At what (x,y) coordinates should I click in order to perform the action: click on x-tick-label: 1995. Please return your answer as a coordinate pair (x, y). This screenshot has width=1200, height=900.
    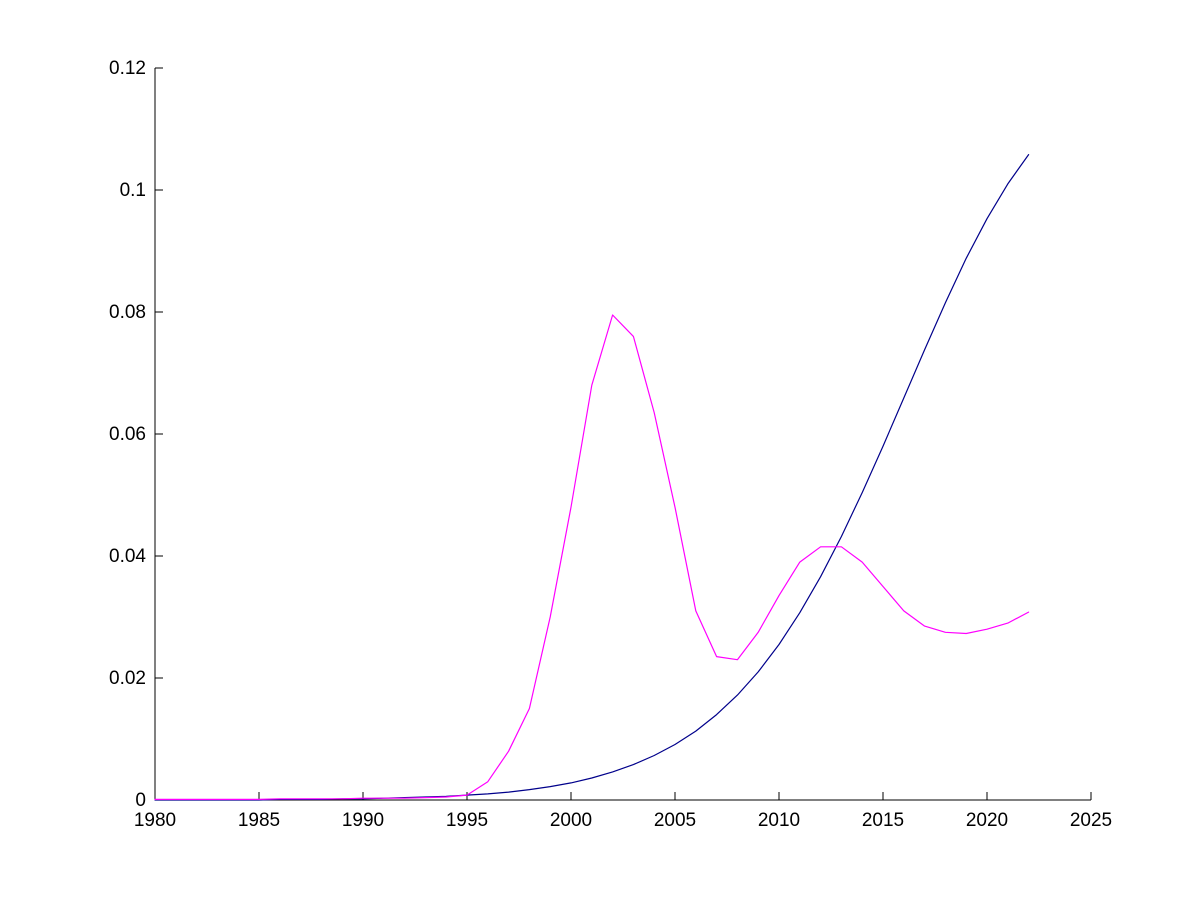
    Looking at the image, I should click on (467, 820).